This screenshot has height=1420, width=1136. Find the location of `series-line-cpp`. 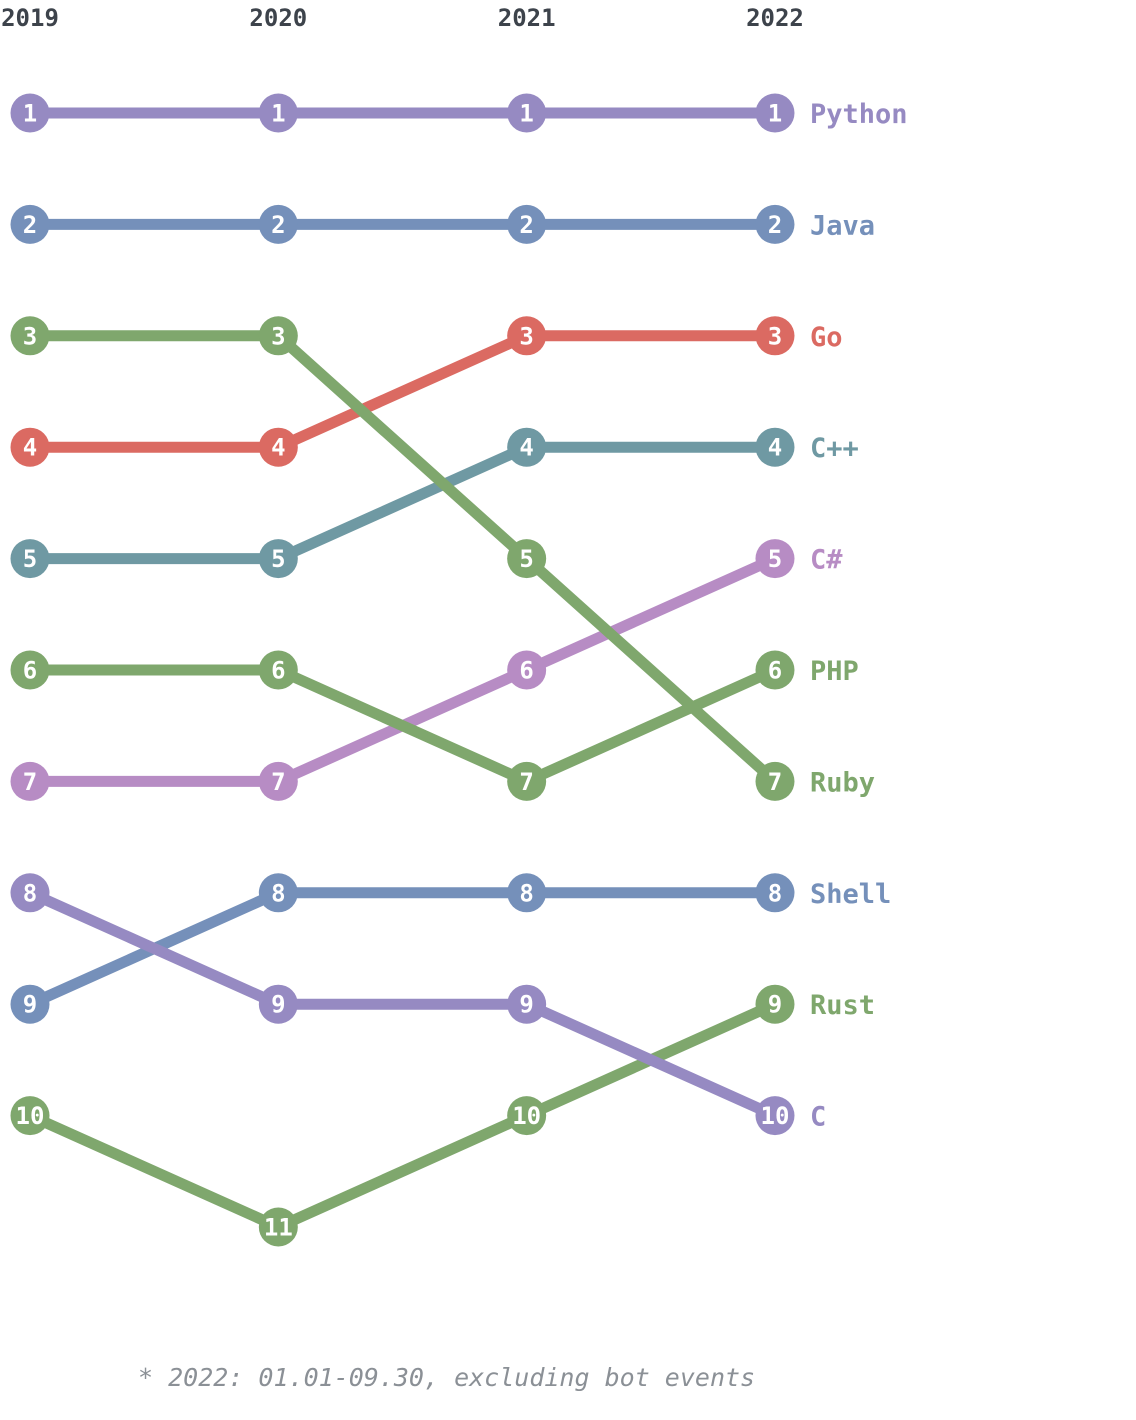

series-line-cpp is located at coordinates (402, 503).